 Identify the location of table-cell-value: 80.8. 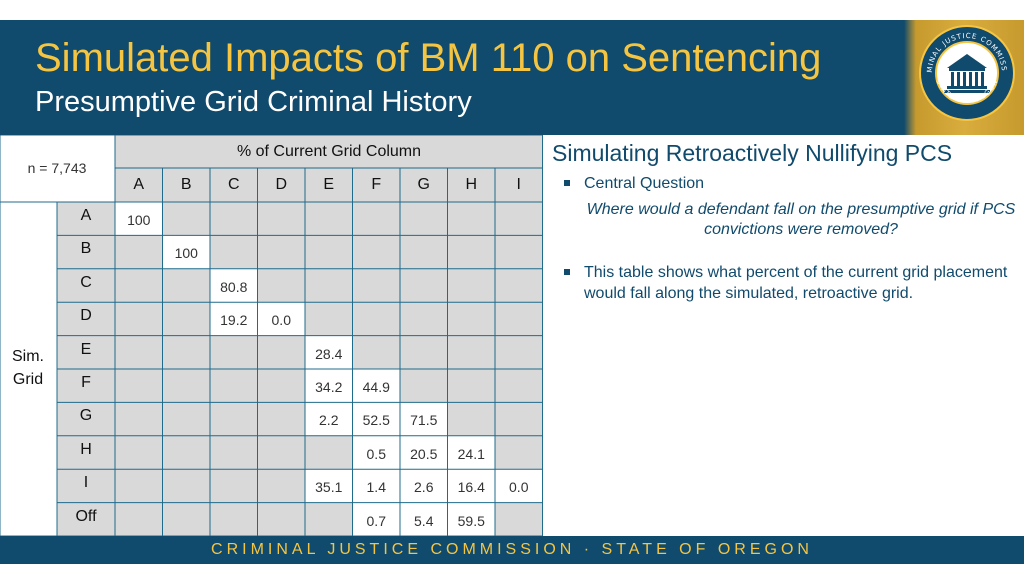
(234, 286).